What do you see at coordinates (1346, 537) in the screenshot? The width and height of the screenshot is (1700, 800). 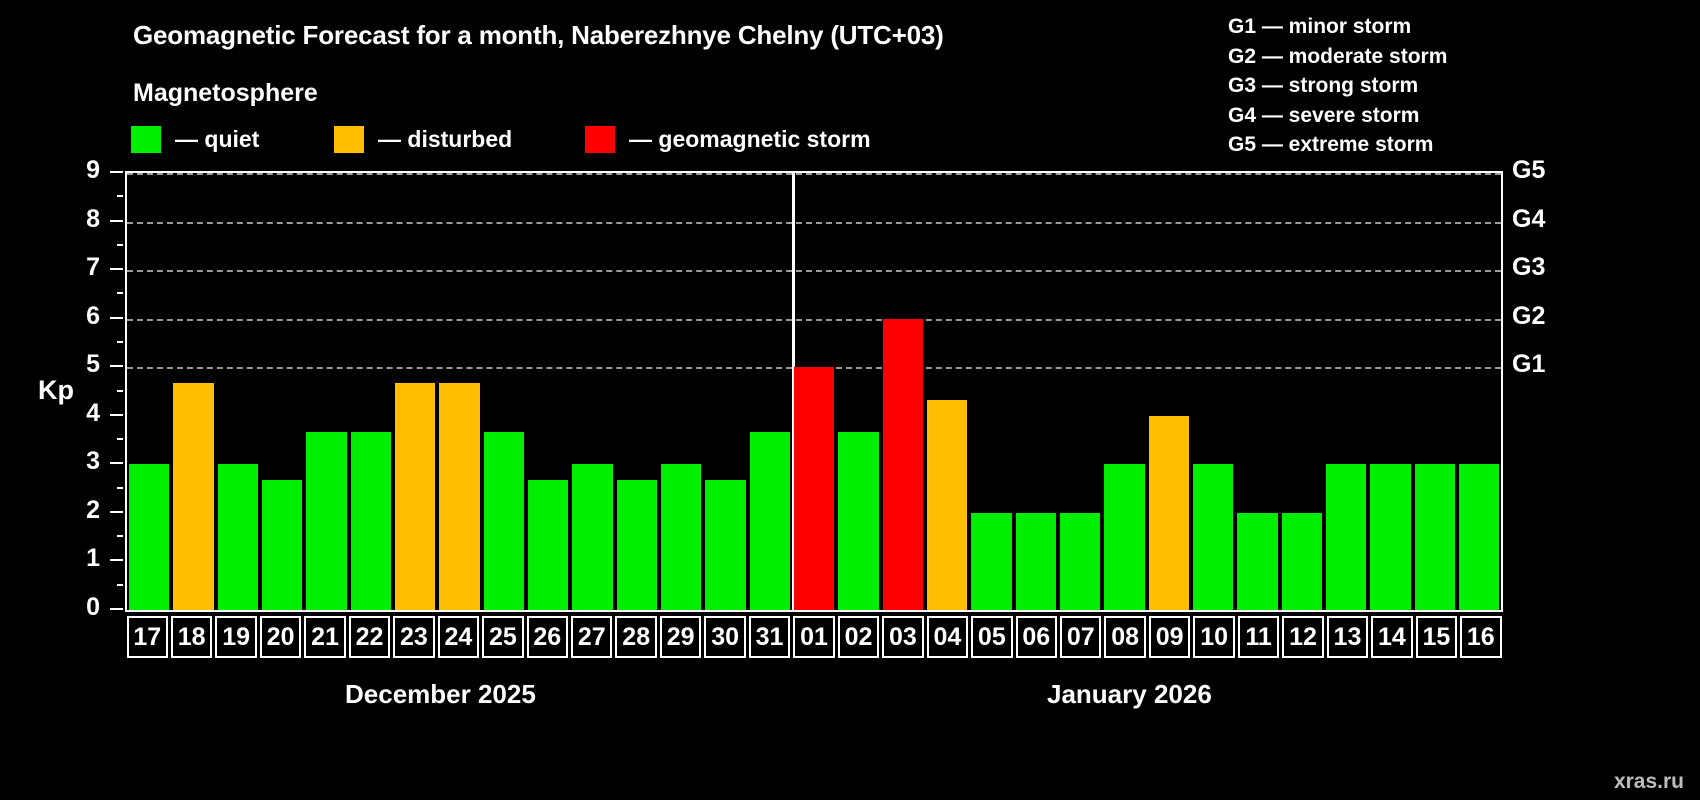 I see `bar-13-quiet` at bounding box center [1346, 537].